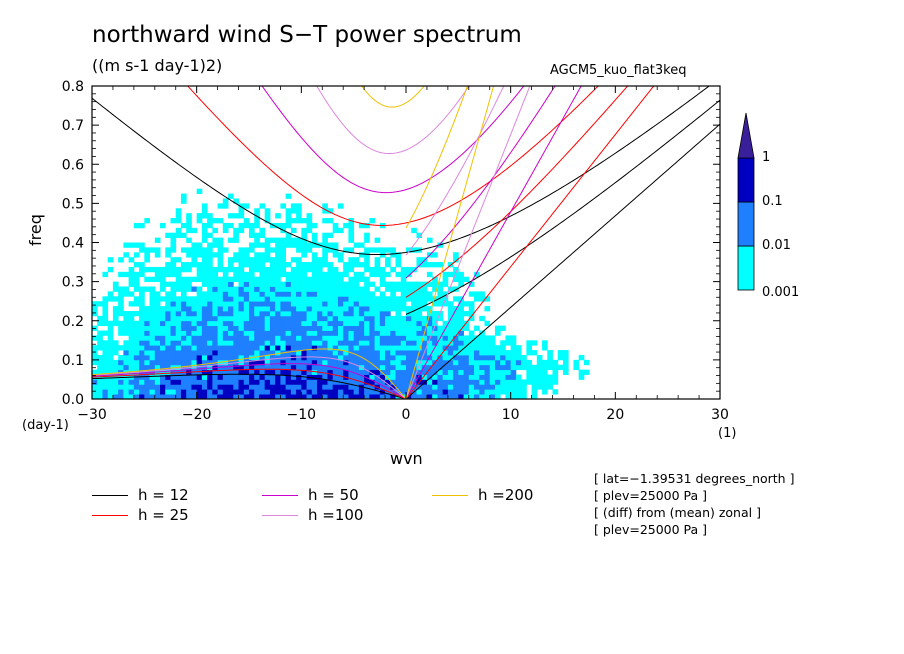  I want to click on x-axis-label: wvn, so click(406, 458).